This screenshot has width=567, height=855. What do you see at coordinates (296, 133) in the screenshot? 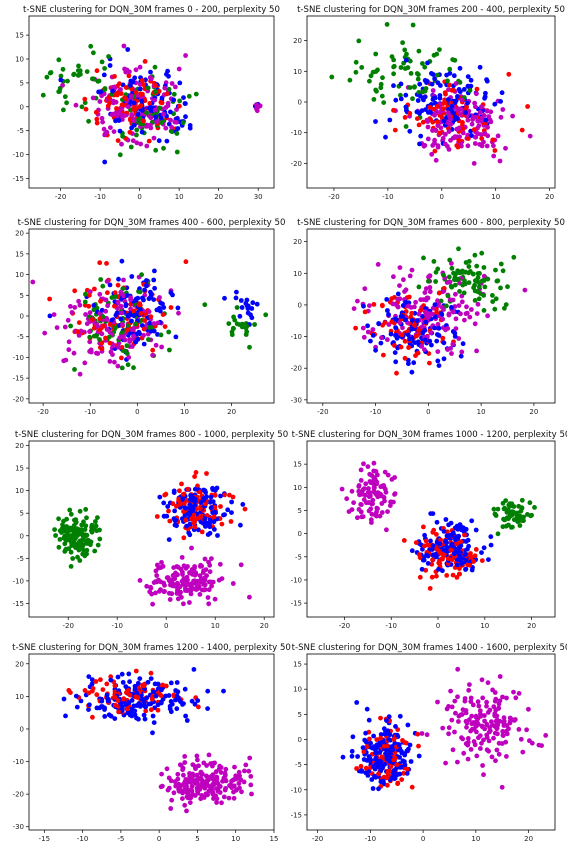
I see `y-tick-label: -10` at bounding box center [296, 133].